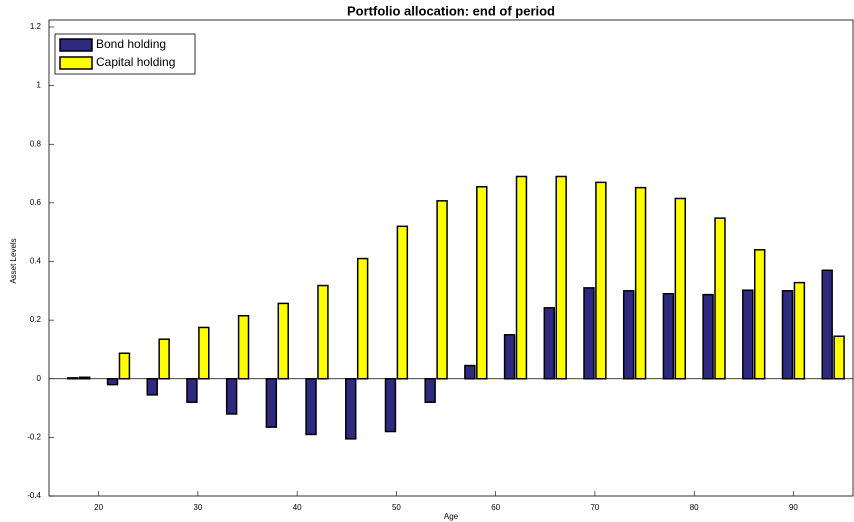 This screenshot has width=854, height=522. Describe the element at coordinates (39, 378) in the screenshot. I see `y-tick-label: 0` at that location.